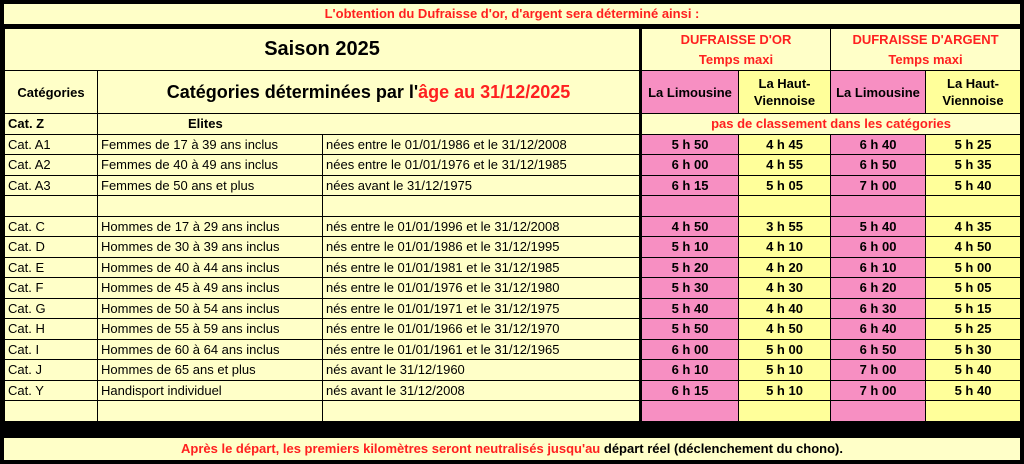 The image size is (1024, 464). Describe the element at coordinates (210, 247) in the screenshot. I see `category-description: Hommes de 30 à 39 ans inclus` at that location.